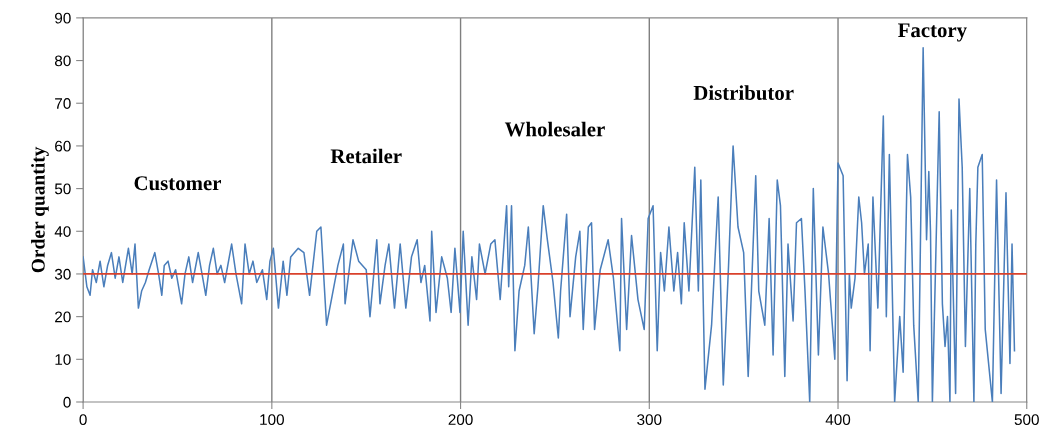 The height and width of the screenshot is (436, 1052). I want to click on y-axis-title: Order quantity, so click(40, 209).